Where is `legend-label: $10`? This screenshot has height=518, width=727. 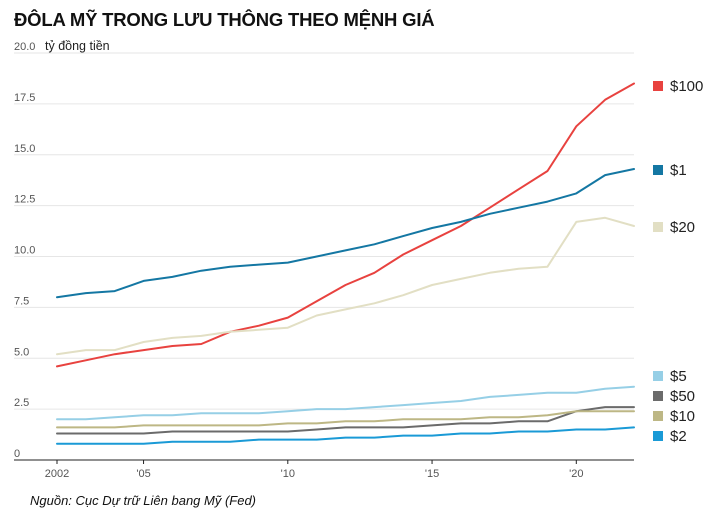 legend-label: $10 is located at coordinates (682, 416).